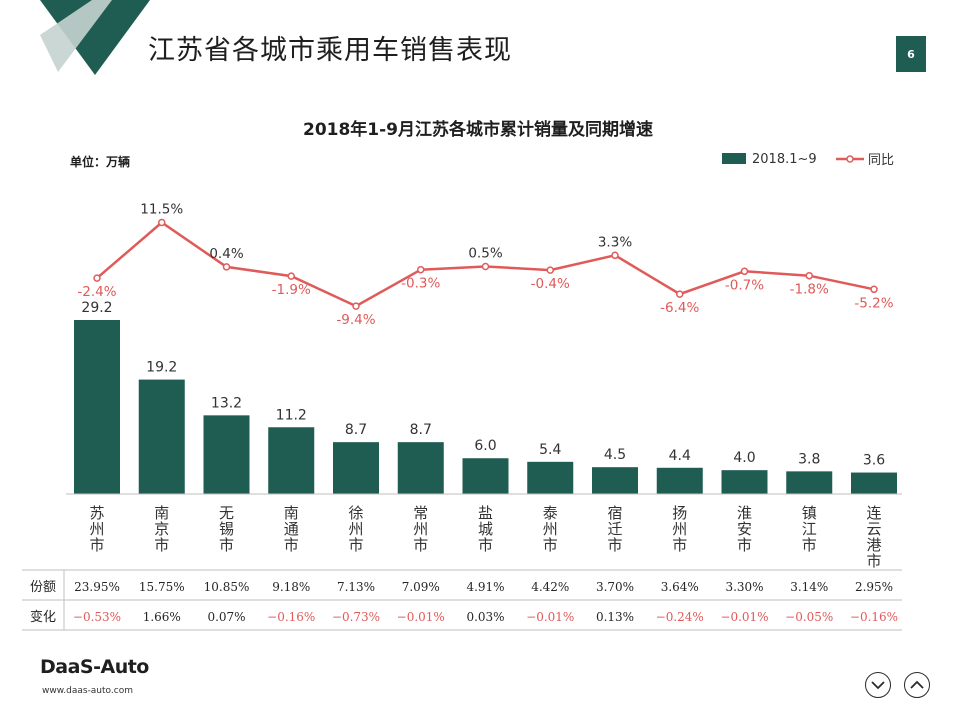 The height and width of the screenshot is (720, 960). What do you see at coordinates (96, 292) in the screenshot?
I see `growth-value-label: -2.4%` at bounding box center [96, 292].